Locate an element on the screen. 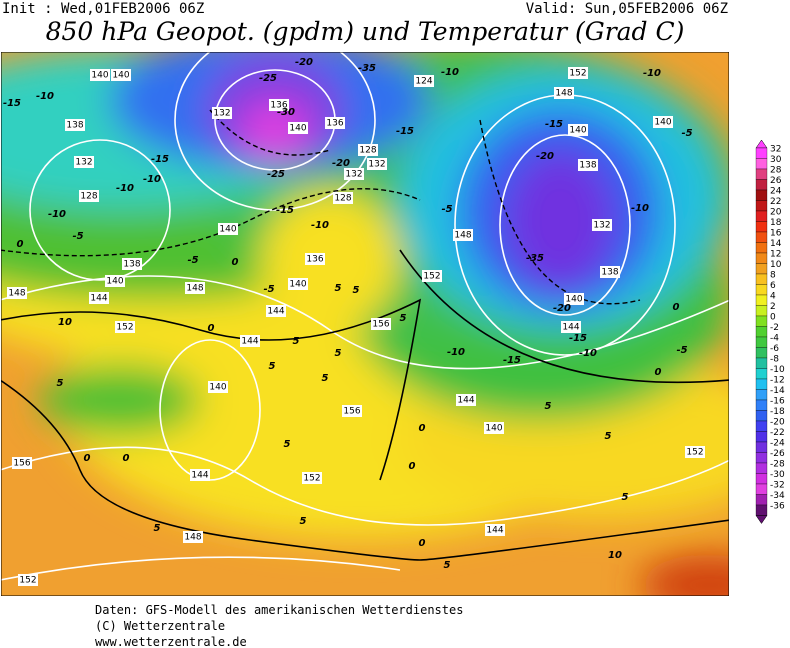 The height and width of the screenshot is (648, 790). colorbar-label: 30 is located at coordinates (776, 160).